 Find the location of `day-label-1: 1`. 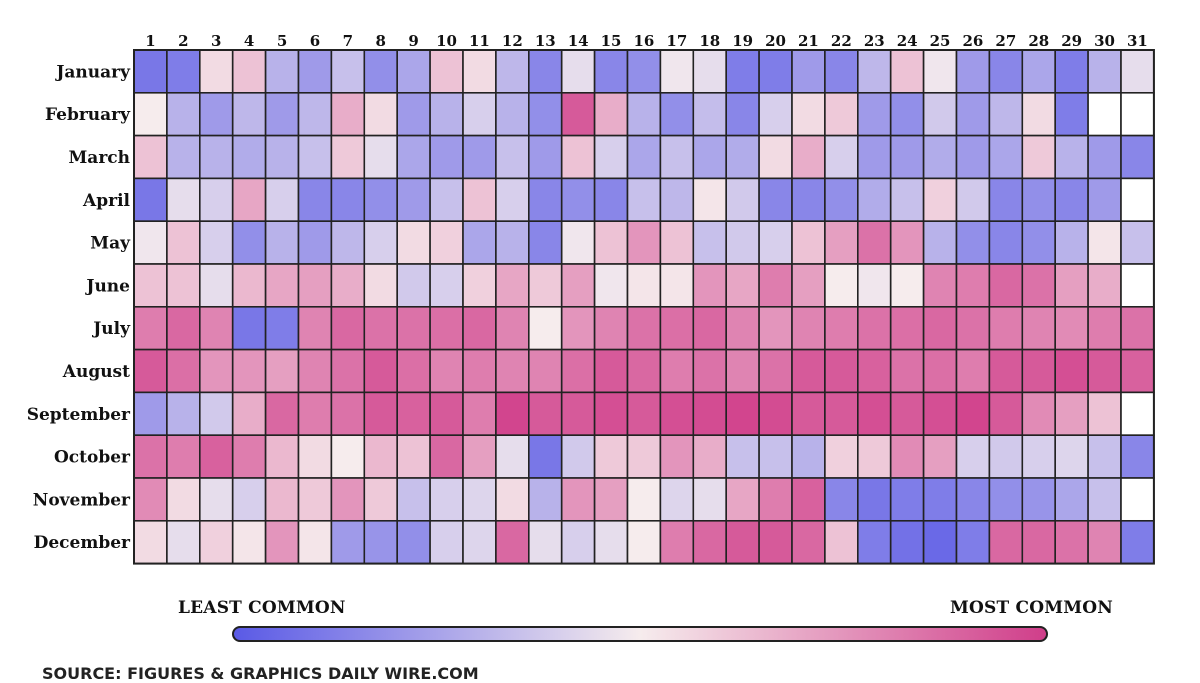

day-label-1: 1 is located at coordinates (150, 41).